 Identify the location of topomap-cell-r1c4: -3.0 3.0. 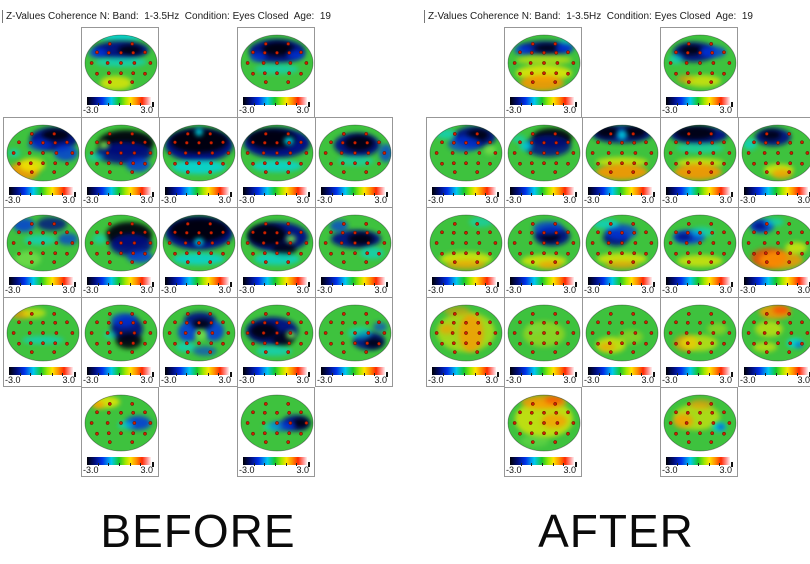
(699, 72).